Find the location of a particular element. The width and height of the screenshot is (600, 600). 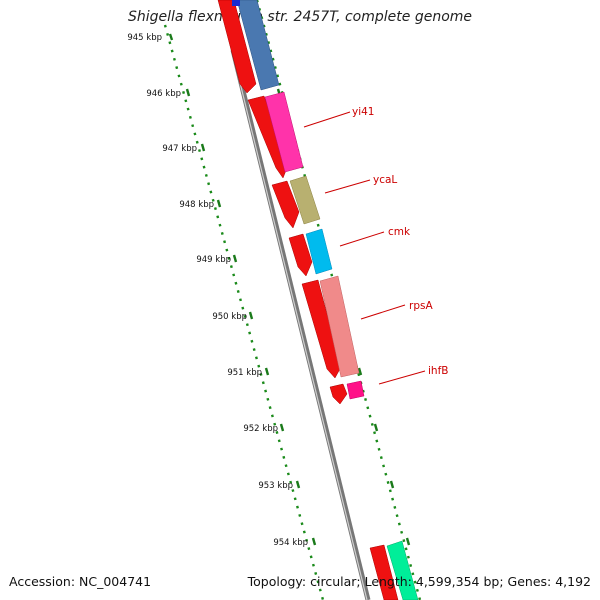

gene-label-ycaL: ycaL is located at coordinates (385, 180).